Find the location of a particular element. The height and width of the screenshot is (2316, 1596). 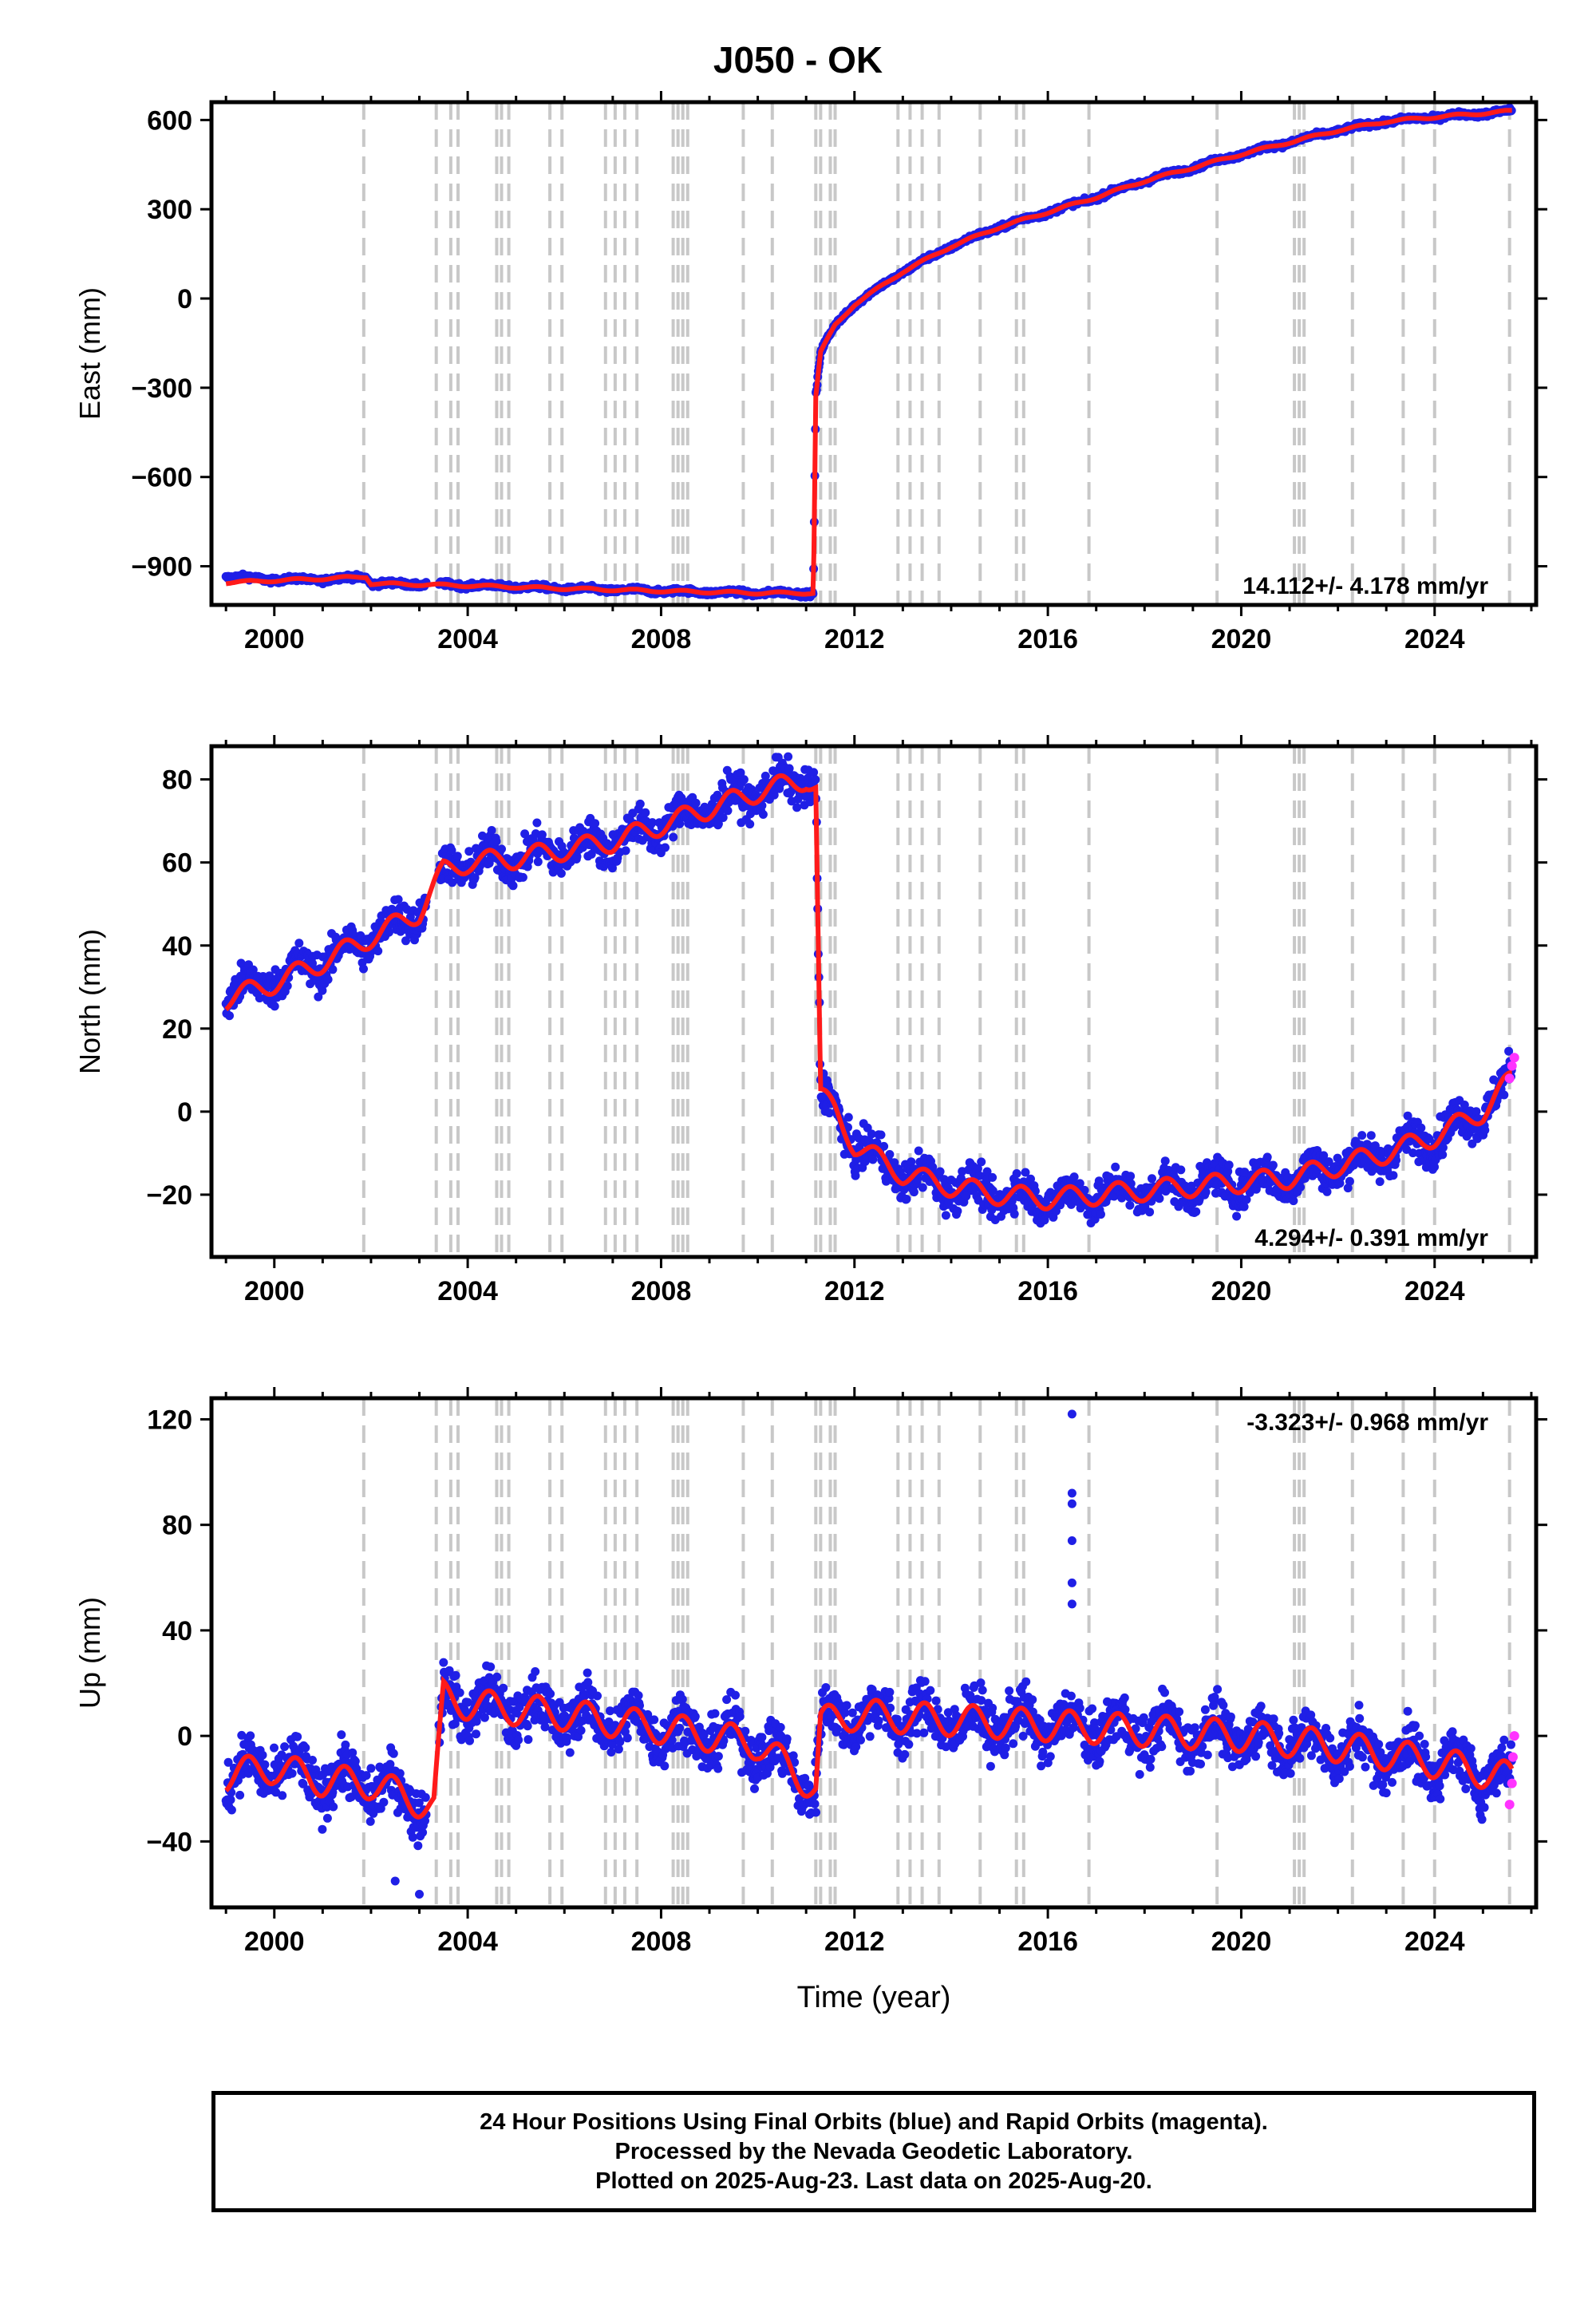

y-tick-label: 60 is located at coordinates (177, 863).